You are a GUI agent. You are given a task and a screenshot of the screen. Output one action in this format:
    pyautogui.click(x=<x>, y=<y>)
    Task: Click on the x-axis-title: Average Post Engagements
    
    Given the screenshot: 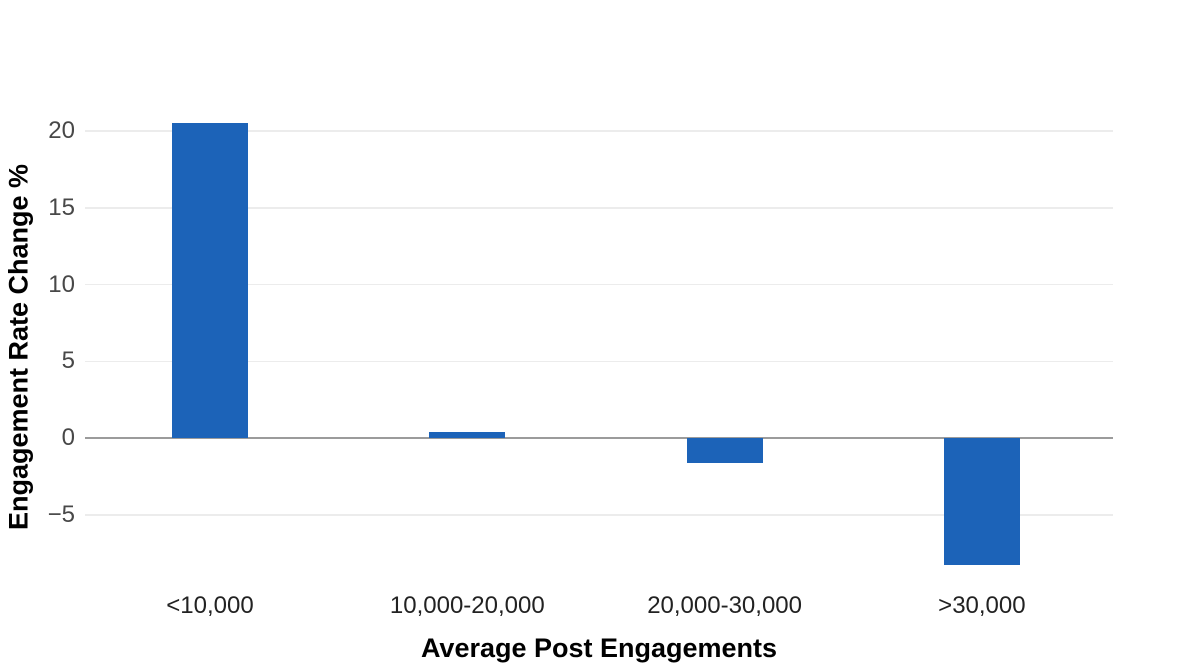 What is the action you would take?
    pyautogui.click(x=599, y=648)
    